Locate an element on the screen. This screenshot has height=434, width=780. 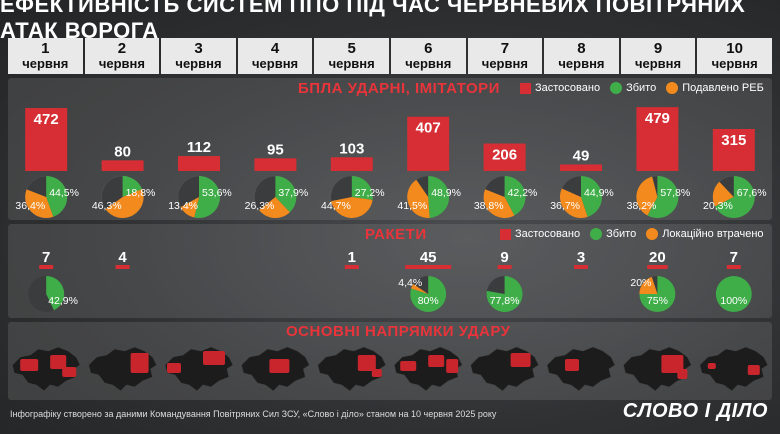
day-header-10: 10 червня is located at coordinates (734, 56).